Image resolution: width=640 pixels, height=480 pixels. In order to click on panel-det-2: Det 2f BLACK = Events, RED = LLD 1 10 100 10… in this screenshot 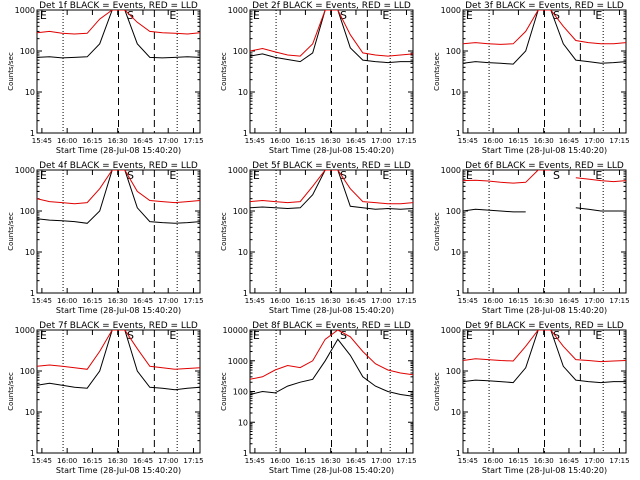, I will do `click(318, 78)`.